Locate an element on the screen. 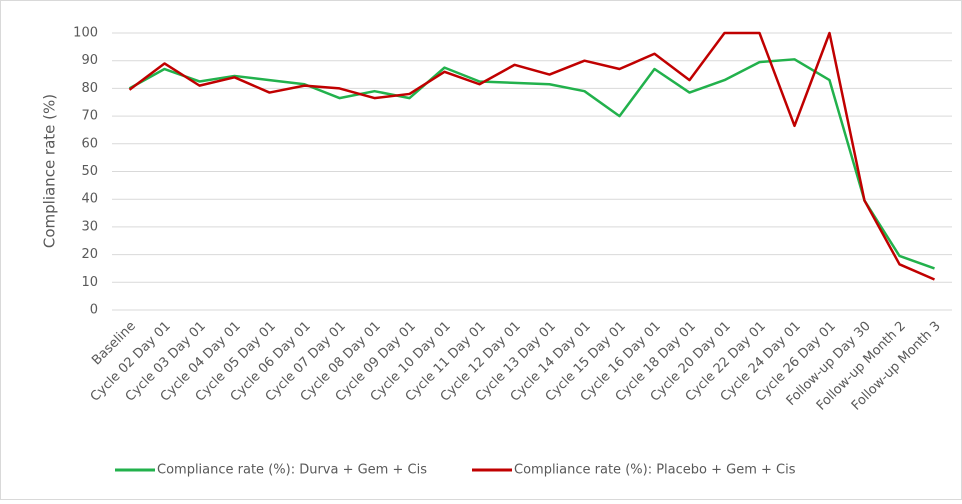 This screenshot has height=504, width=962. y-tick-label: 100 is located at coordinates (85, 33).